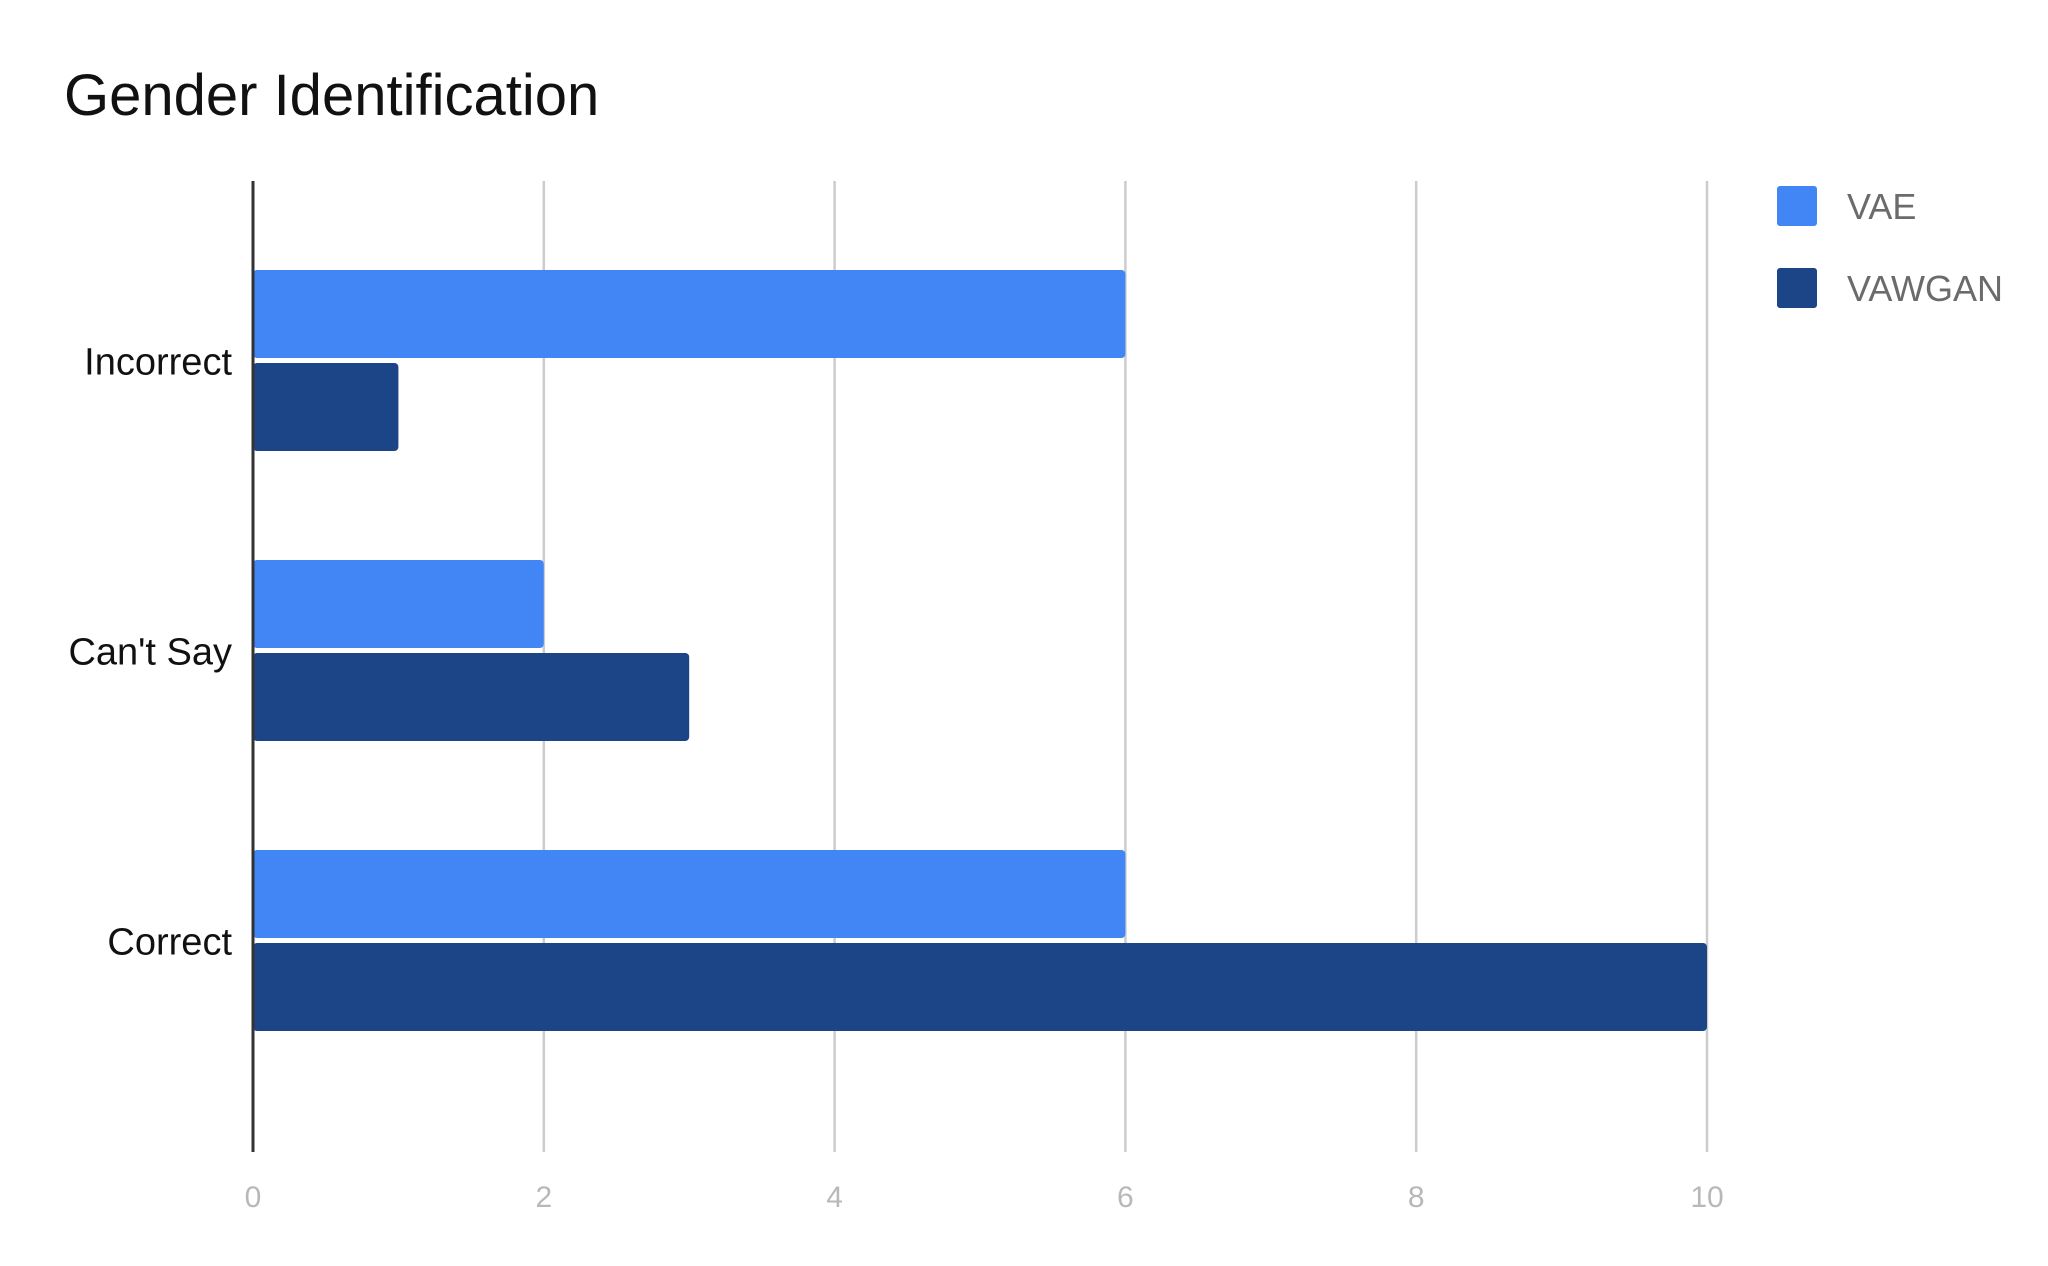 The height and width of the screenshot is (1266, 2048). I want to click on chart-title: Gender Identification, so click(332, 95).